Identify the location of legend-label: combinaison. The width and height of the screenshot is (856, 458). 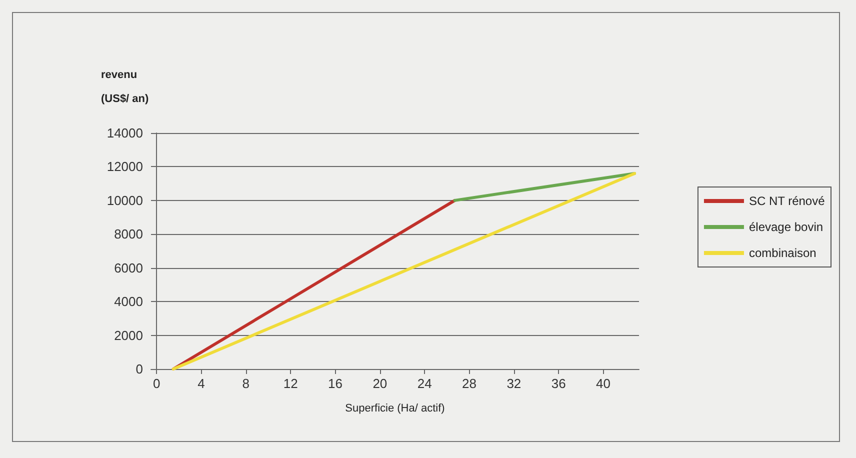
(782, 253).